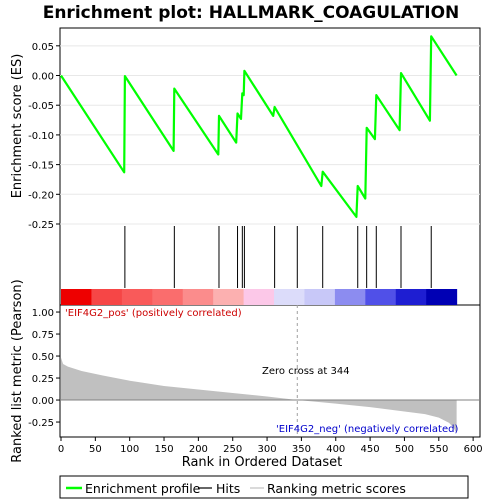 Image resolution: width=500 pixels, height=500 pixels. What do you see at coordinates (306, 371) in the screenshot?
I see `zero-cross-annotation: Zero cross at 344` at bounding box center [306, 371].